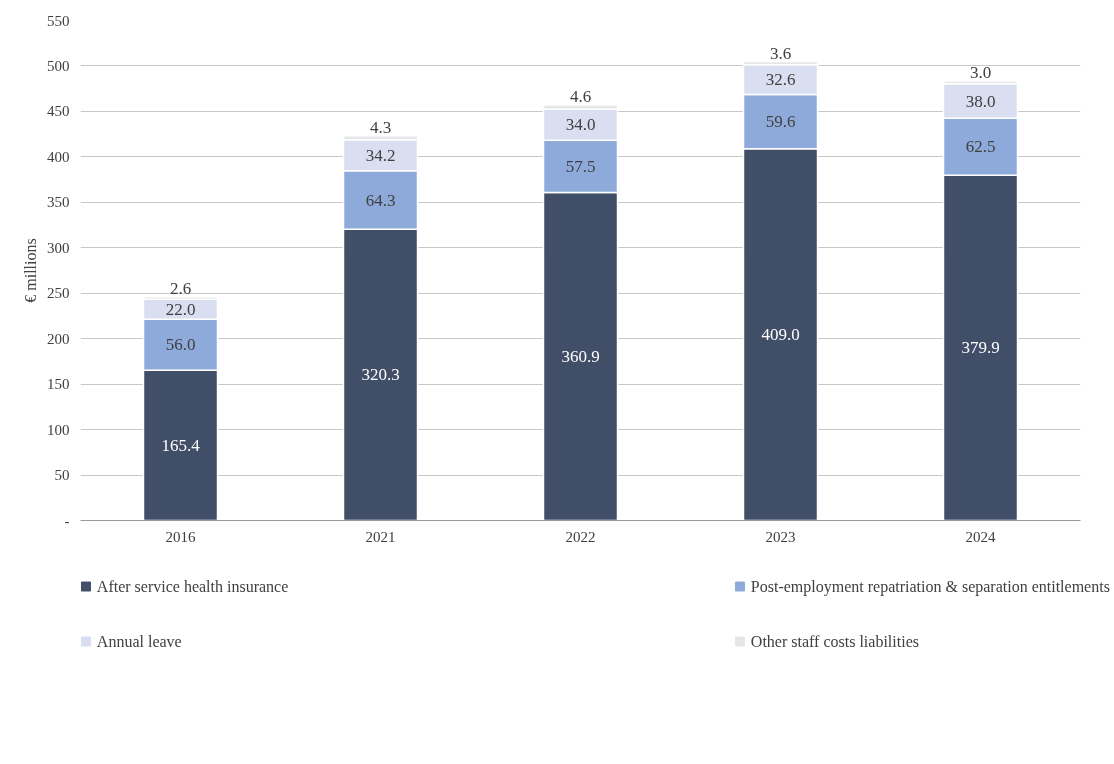 The width and height of the screenshot is (1114, 764). I want to click on y-axis-title: € millions, so click(30, 270).